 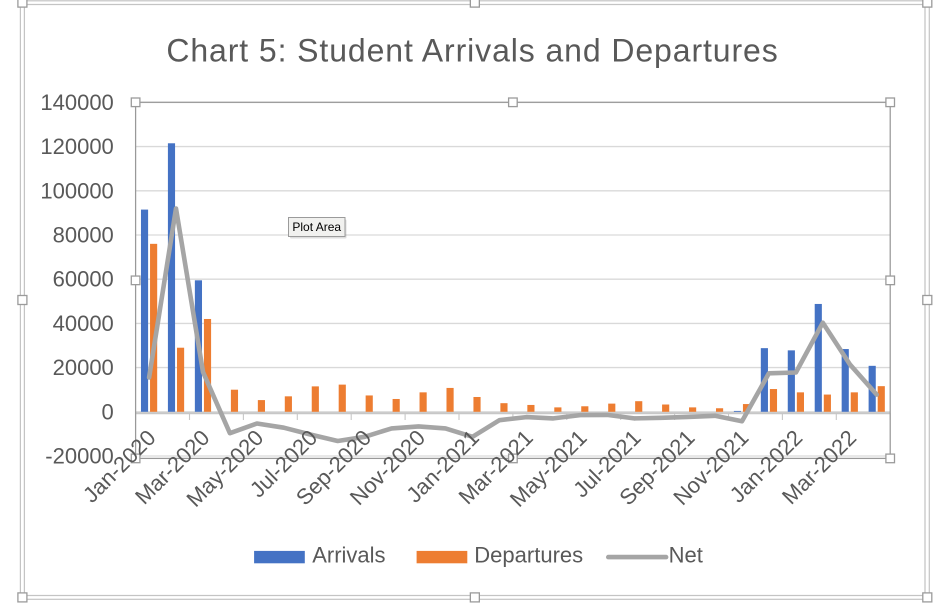 I want to click on svg-text: 120000, so click(x=76, y=146).